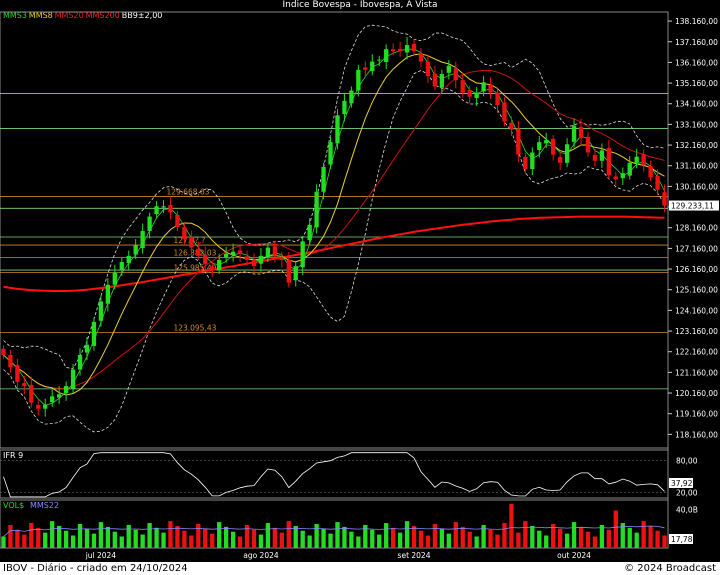 The width and height of the screenshot is (720, 575). I want to click on volume-panel: VOL$ MMS22 40,0B 17,78, so click(349, 524).